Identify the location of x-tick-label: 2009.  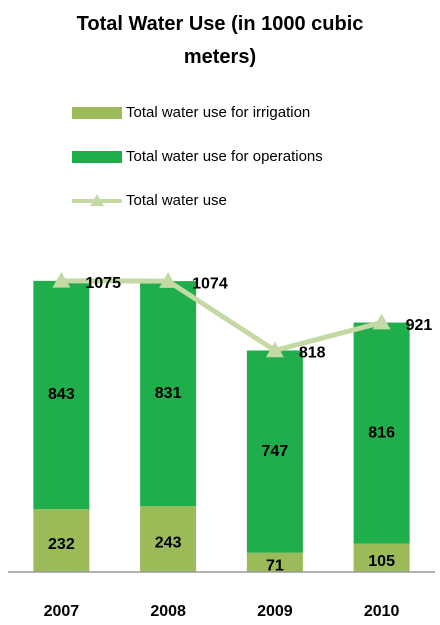
(275, 611).